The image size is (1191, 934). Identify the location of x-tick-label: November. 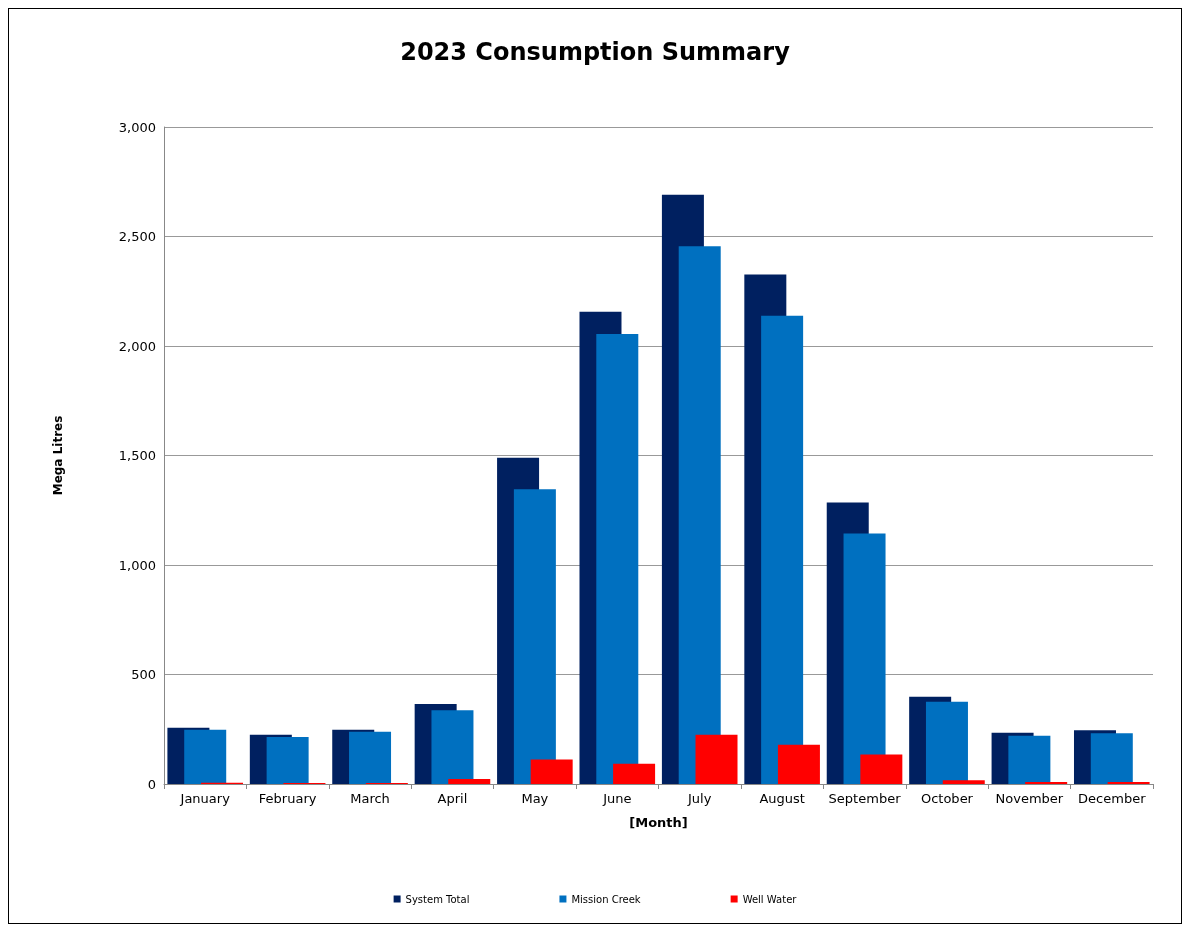
(1029, 798).